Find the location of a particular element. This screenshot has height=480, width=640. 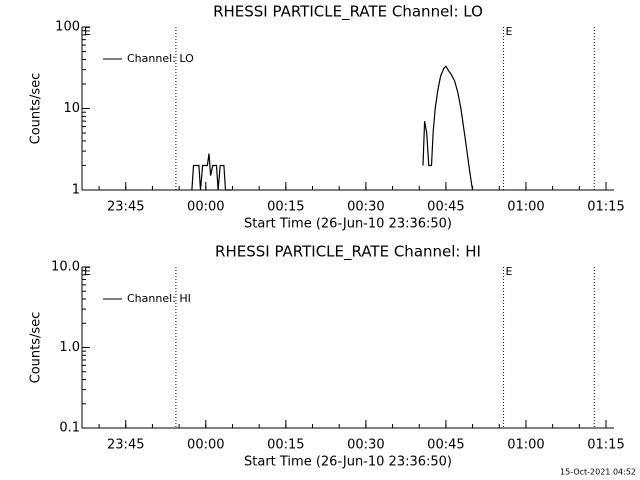

y-tick-label: 100 is located at coordinates (67, 27).